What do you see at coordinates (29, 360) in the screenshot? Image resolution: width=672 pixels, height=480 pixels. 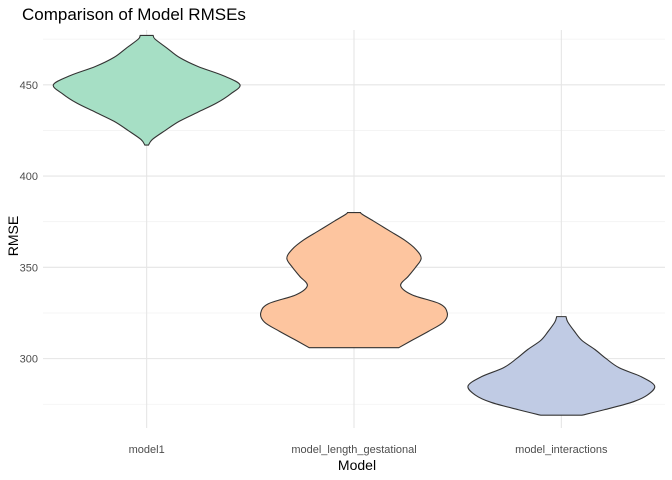 I see `y-tick-label: 300` at bounding box center [29, 360].